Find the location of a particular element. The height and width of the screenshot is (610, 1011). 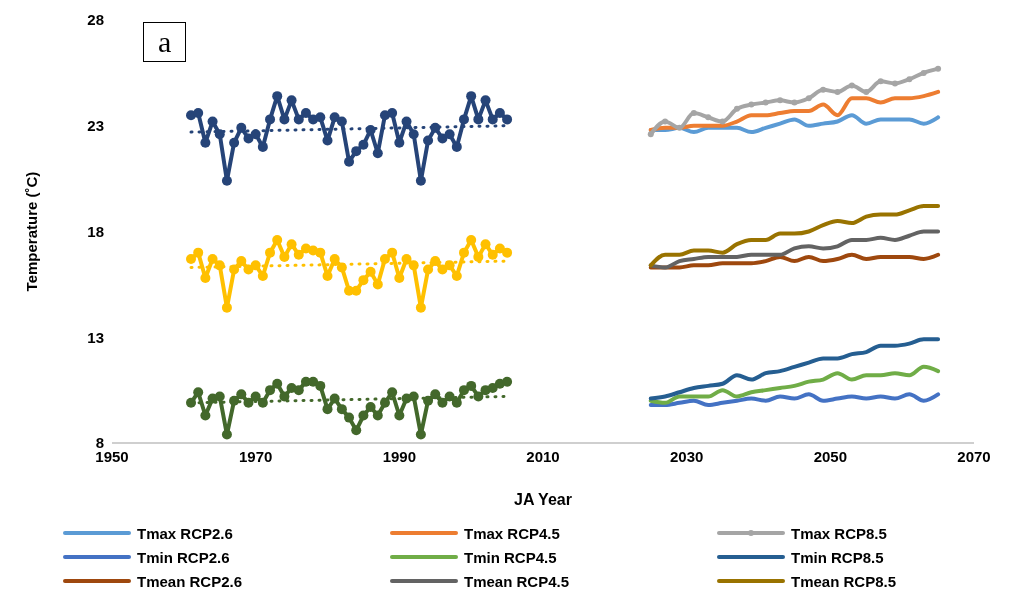

y-tick-label: 28 is located at coordinates (95, 20).